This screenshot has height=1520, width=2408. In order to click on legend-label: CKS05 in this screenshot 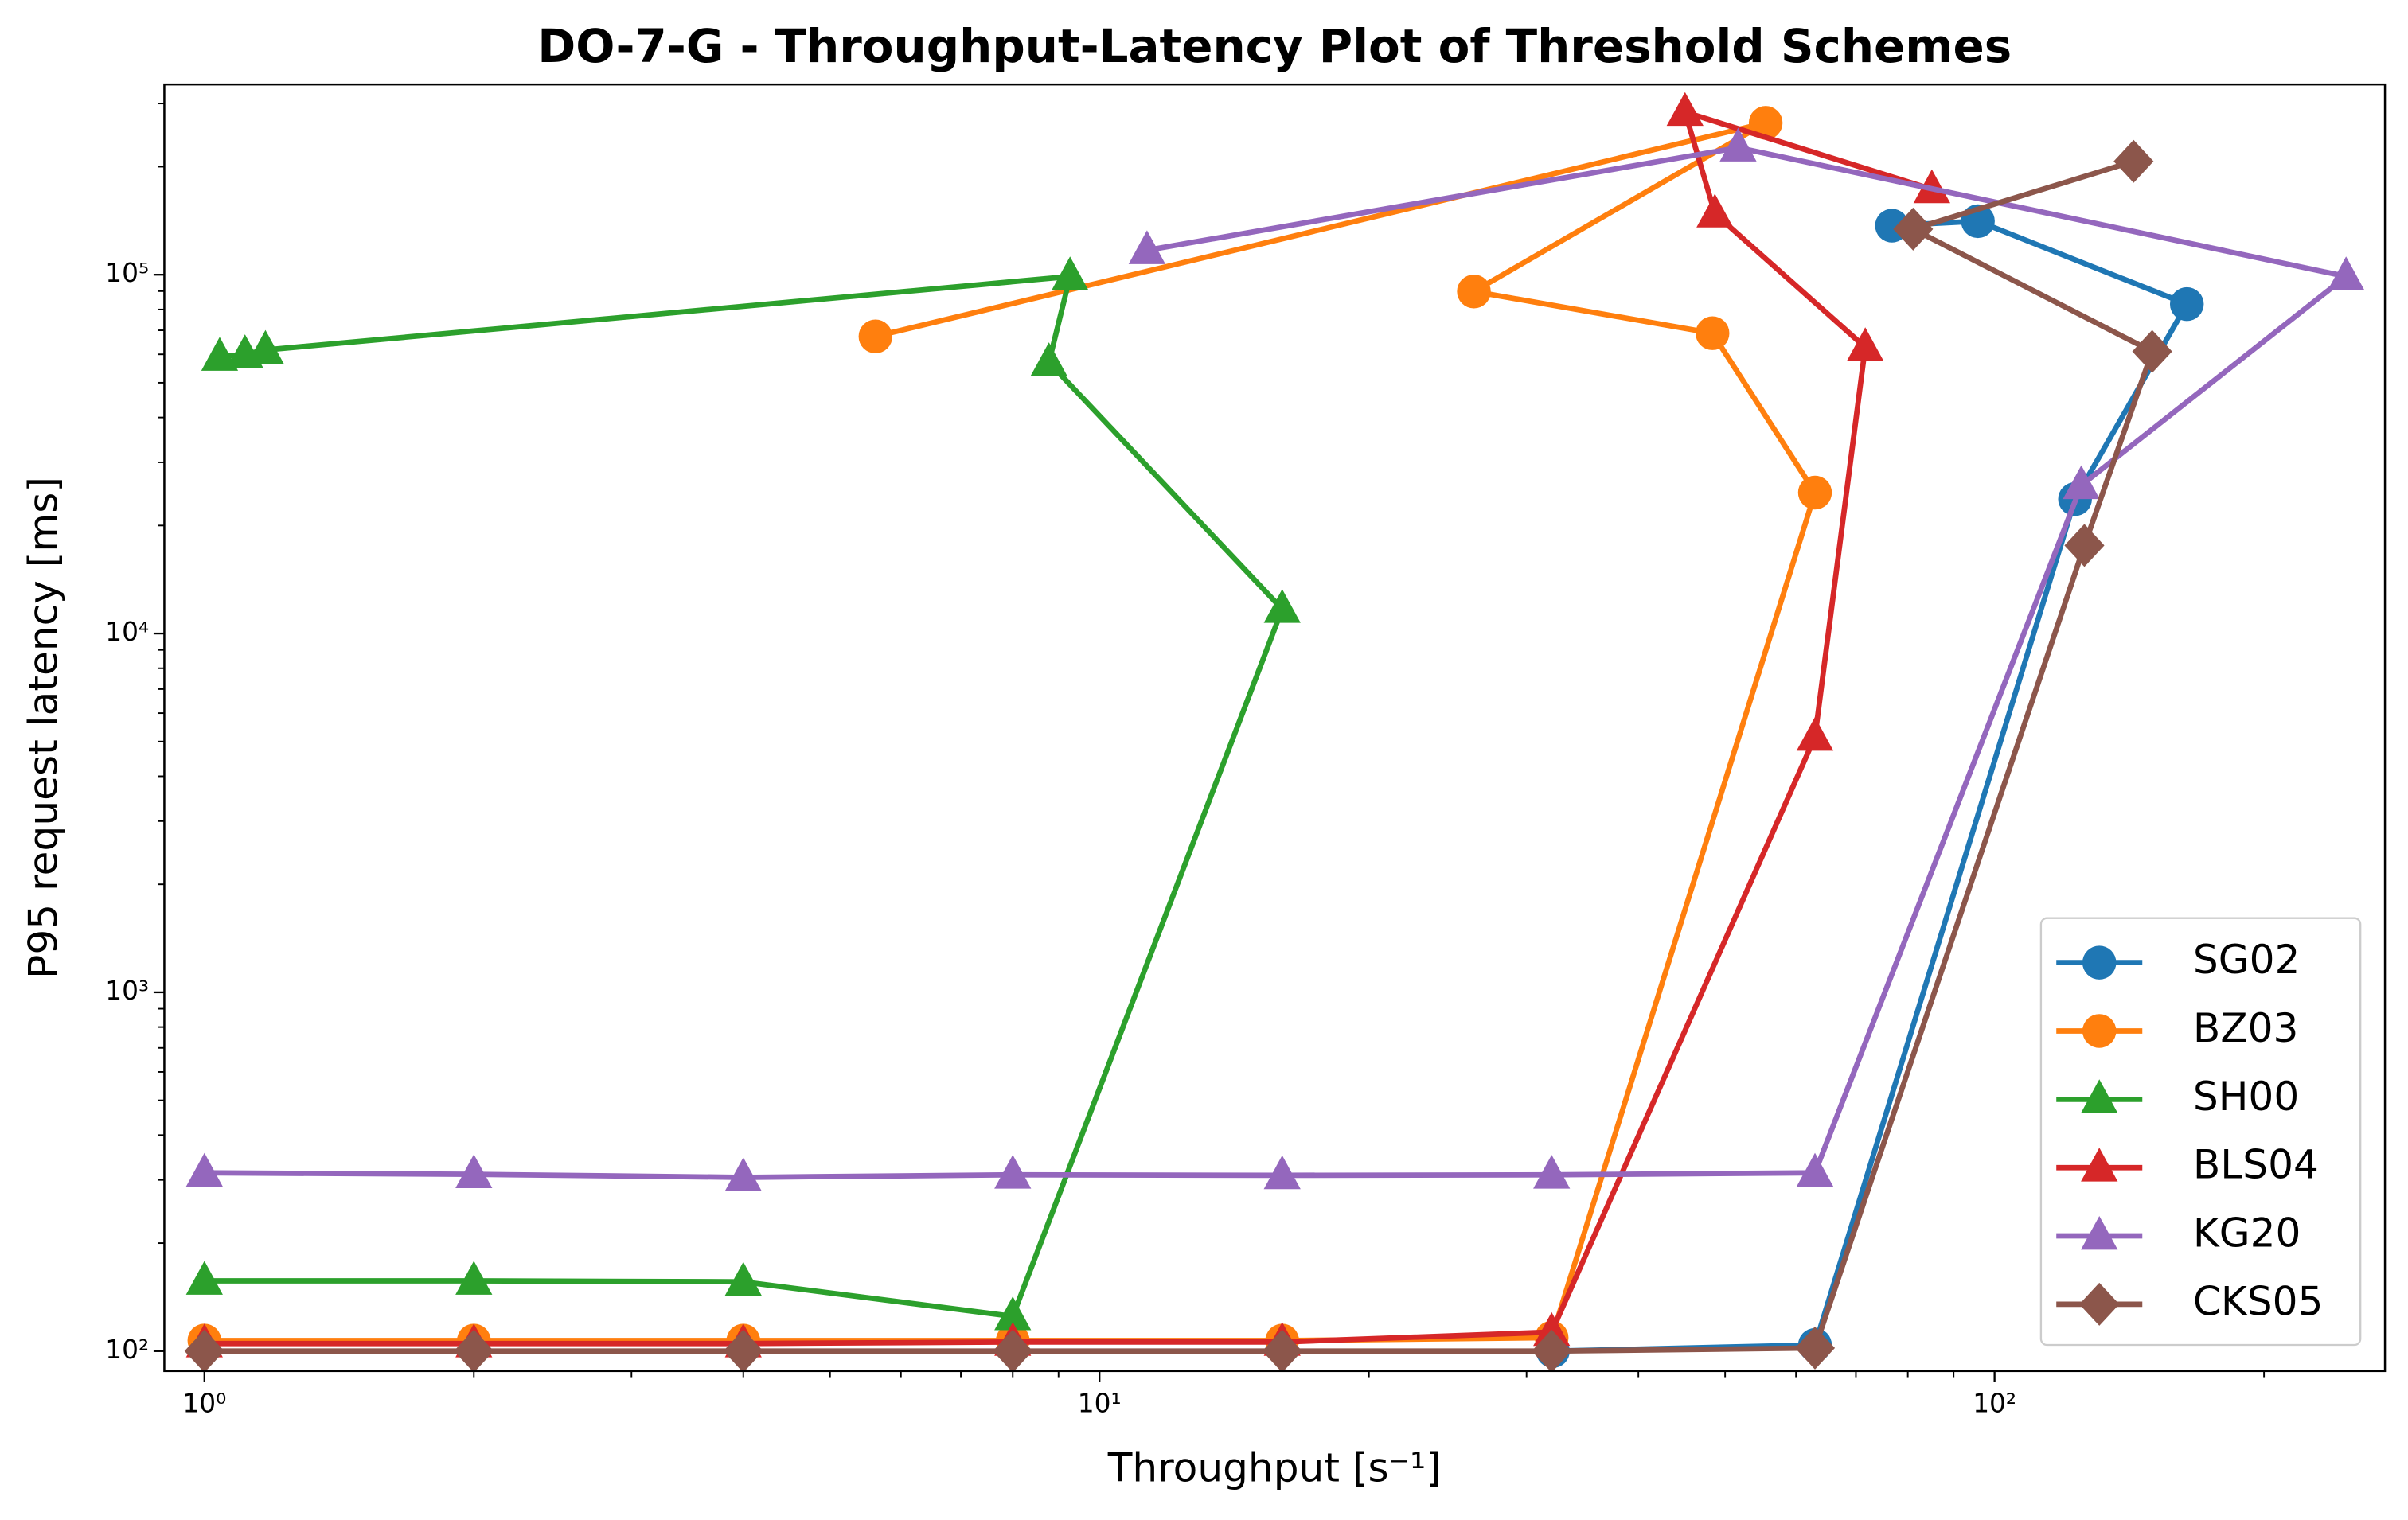, I will do `click(2258, 1300)`.